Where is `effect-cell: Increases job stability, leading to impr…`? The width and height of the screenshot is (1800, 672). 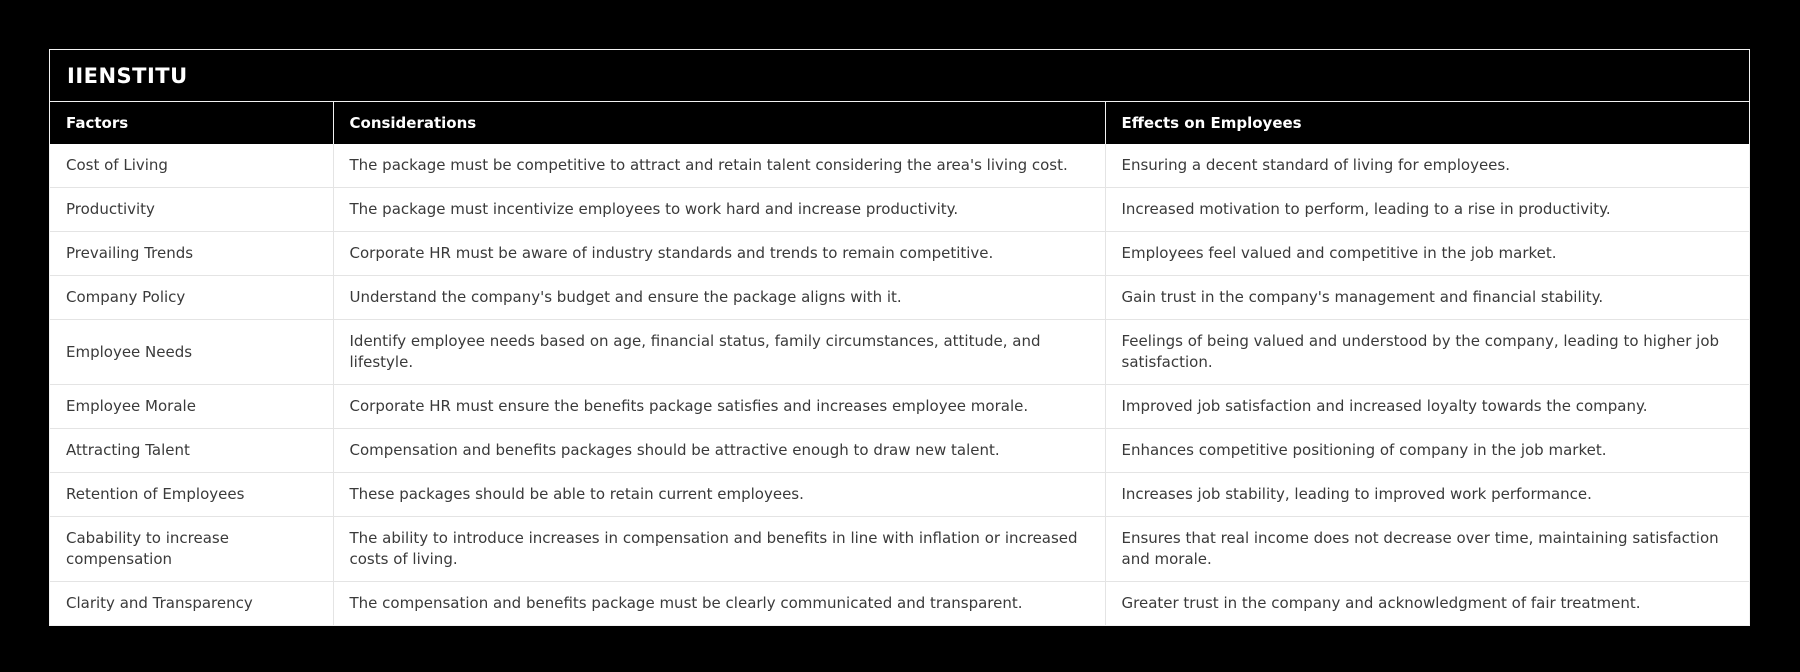
effect-cell: Increases job stability, leading to impr… is located at coordinates (1426, 494).